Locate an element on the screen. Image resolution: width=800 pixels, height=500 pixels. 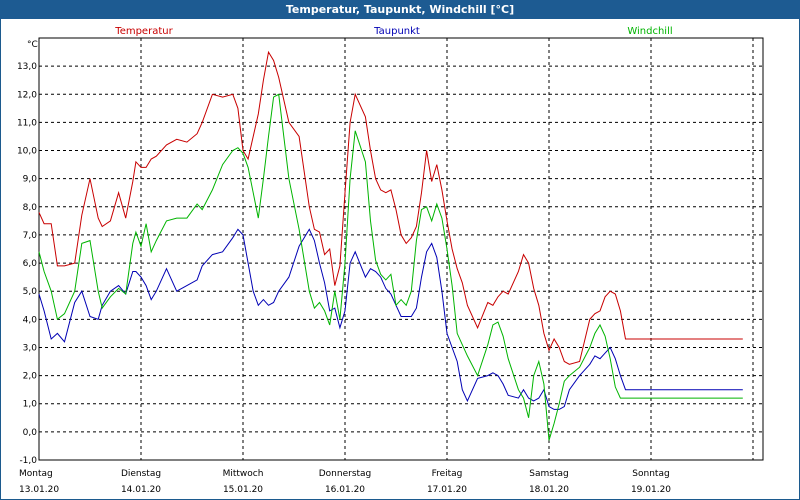
x-tick-date: 17.01.20 is located at coordinates (447, 490).